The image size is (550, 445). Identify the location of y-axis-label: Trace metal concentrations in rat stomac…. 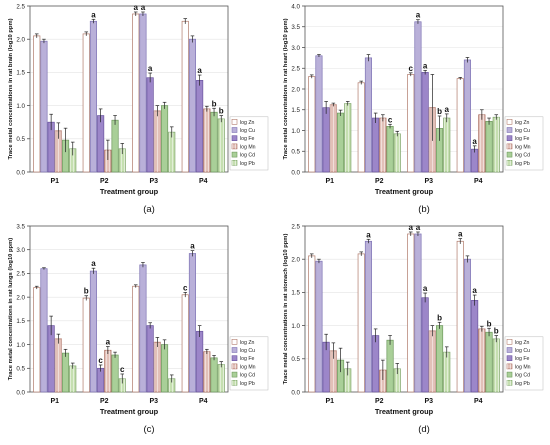
(286, 309).